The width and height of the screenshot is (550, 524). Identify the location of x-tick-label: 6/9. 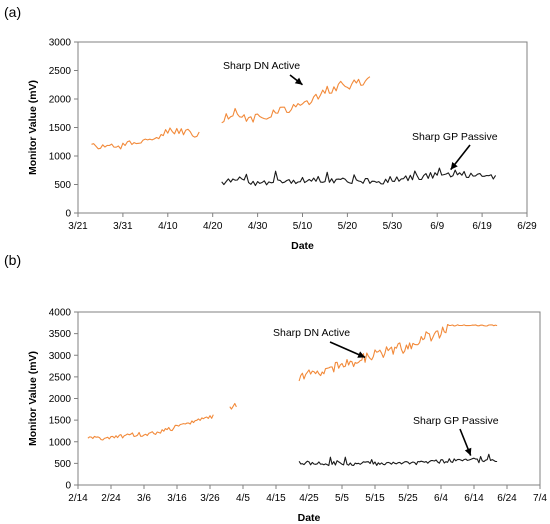
(437, 226).